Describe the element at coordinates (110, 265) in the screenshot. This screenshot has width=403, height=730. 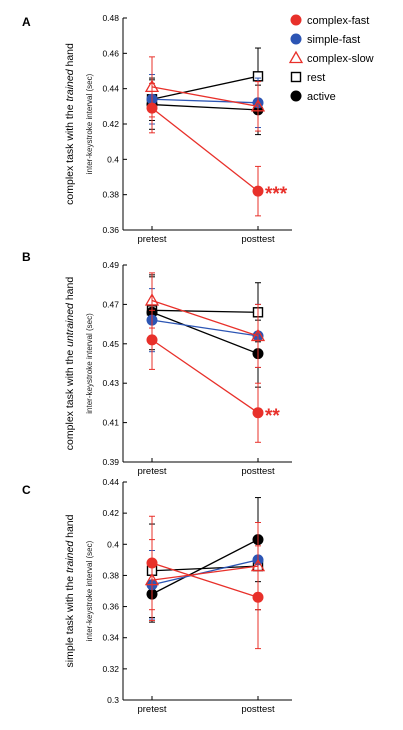
I see `y-tick-label: 0.49` at that location.